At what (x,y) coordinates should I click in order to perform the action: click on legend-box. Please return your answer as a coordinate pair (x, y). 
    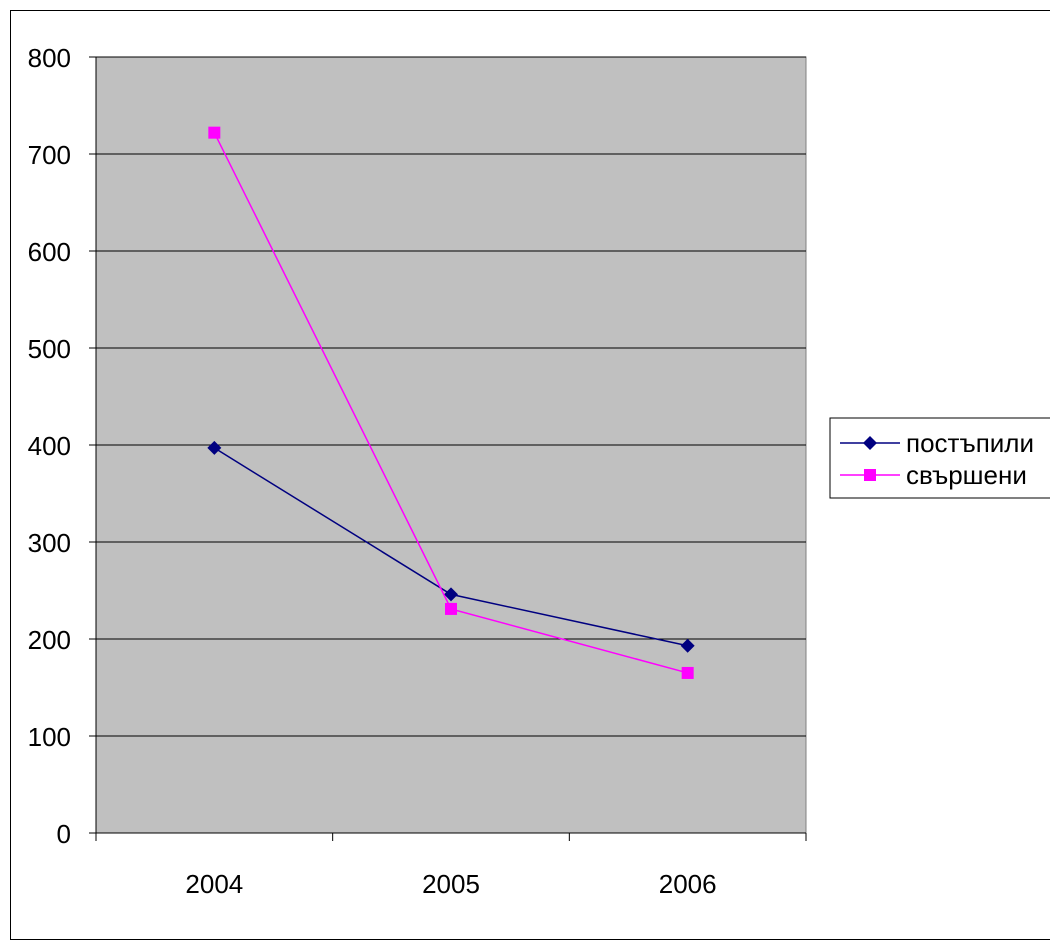
    Looking at the image, I should click on (939, 458).